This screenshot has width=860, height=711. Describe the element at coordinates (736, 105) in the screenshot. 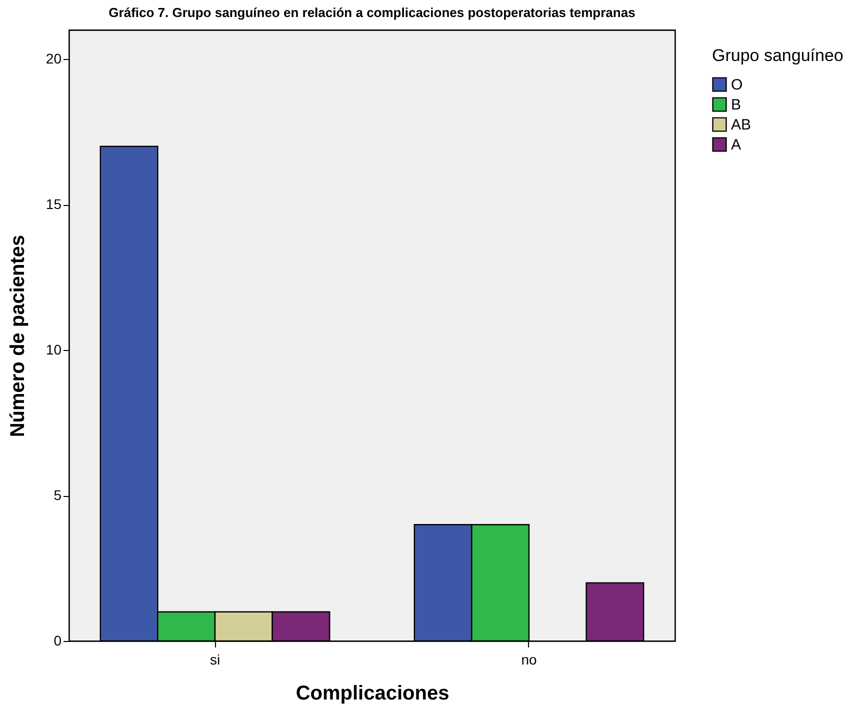

I see `legend-label: B` at that location.